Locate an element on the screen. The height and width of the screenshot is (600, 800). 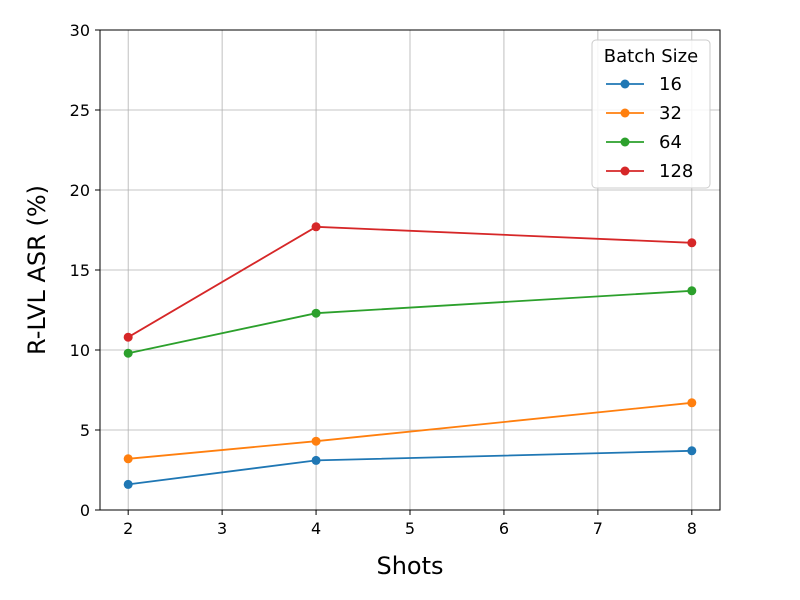
y-tick-label: 5 is located at coordinates (85, 430).